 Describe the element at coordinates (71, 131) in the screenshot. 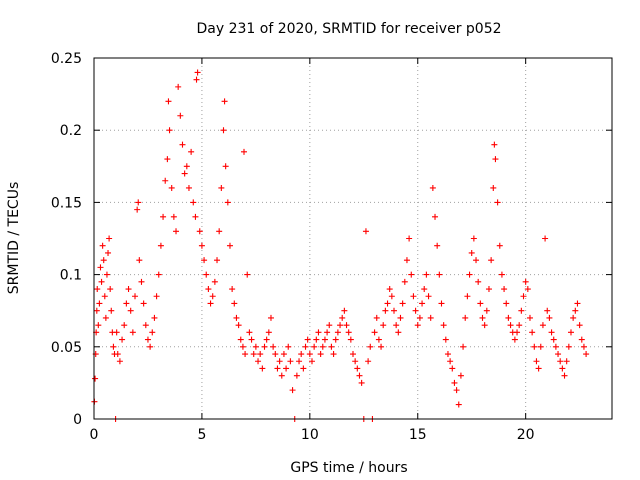

I see `y-tick-label: 0.2` at that location.